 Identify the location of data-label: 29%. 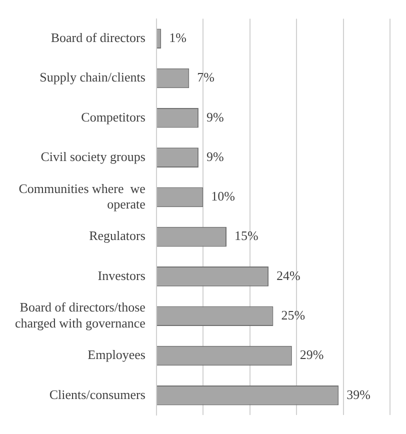
(312, 354).